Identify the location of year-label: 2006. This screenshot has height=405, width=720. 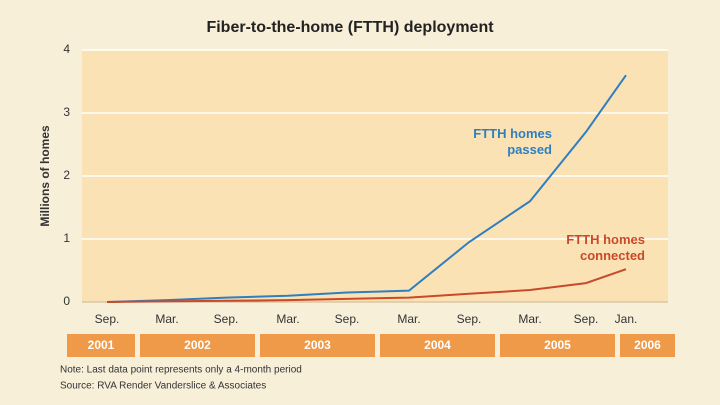
(647, 345).